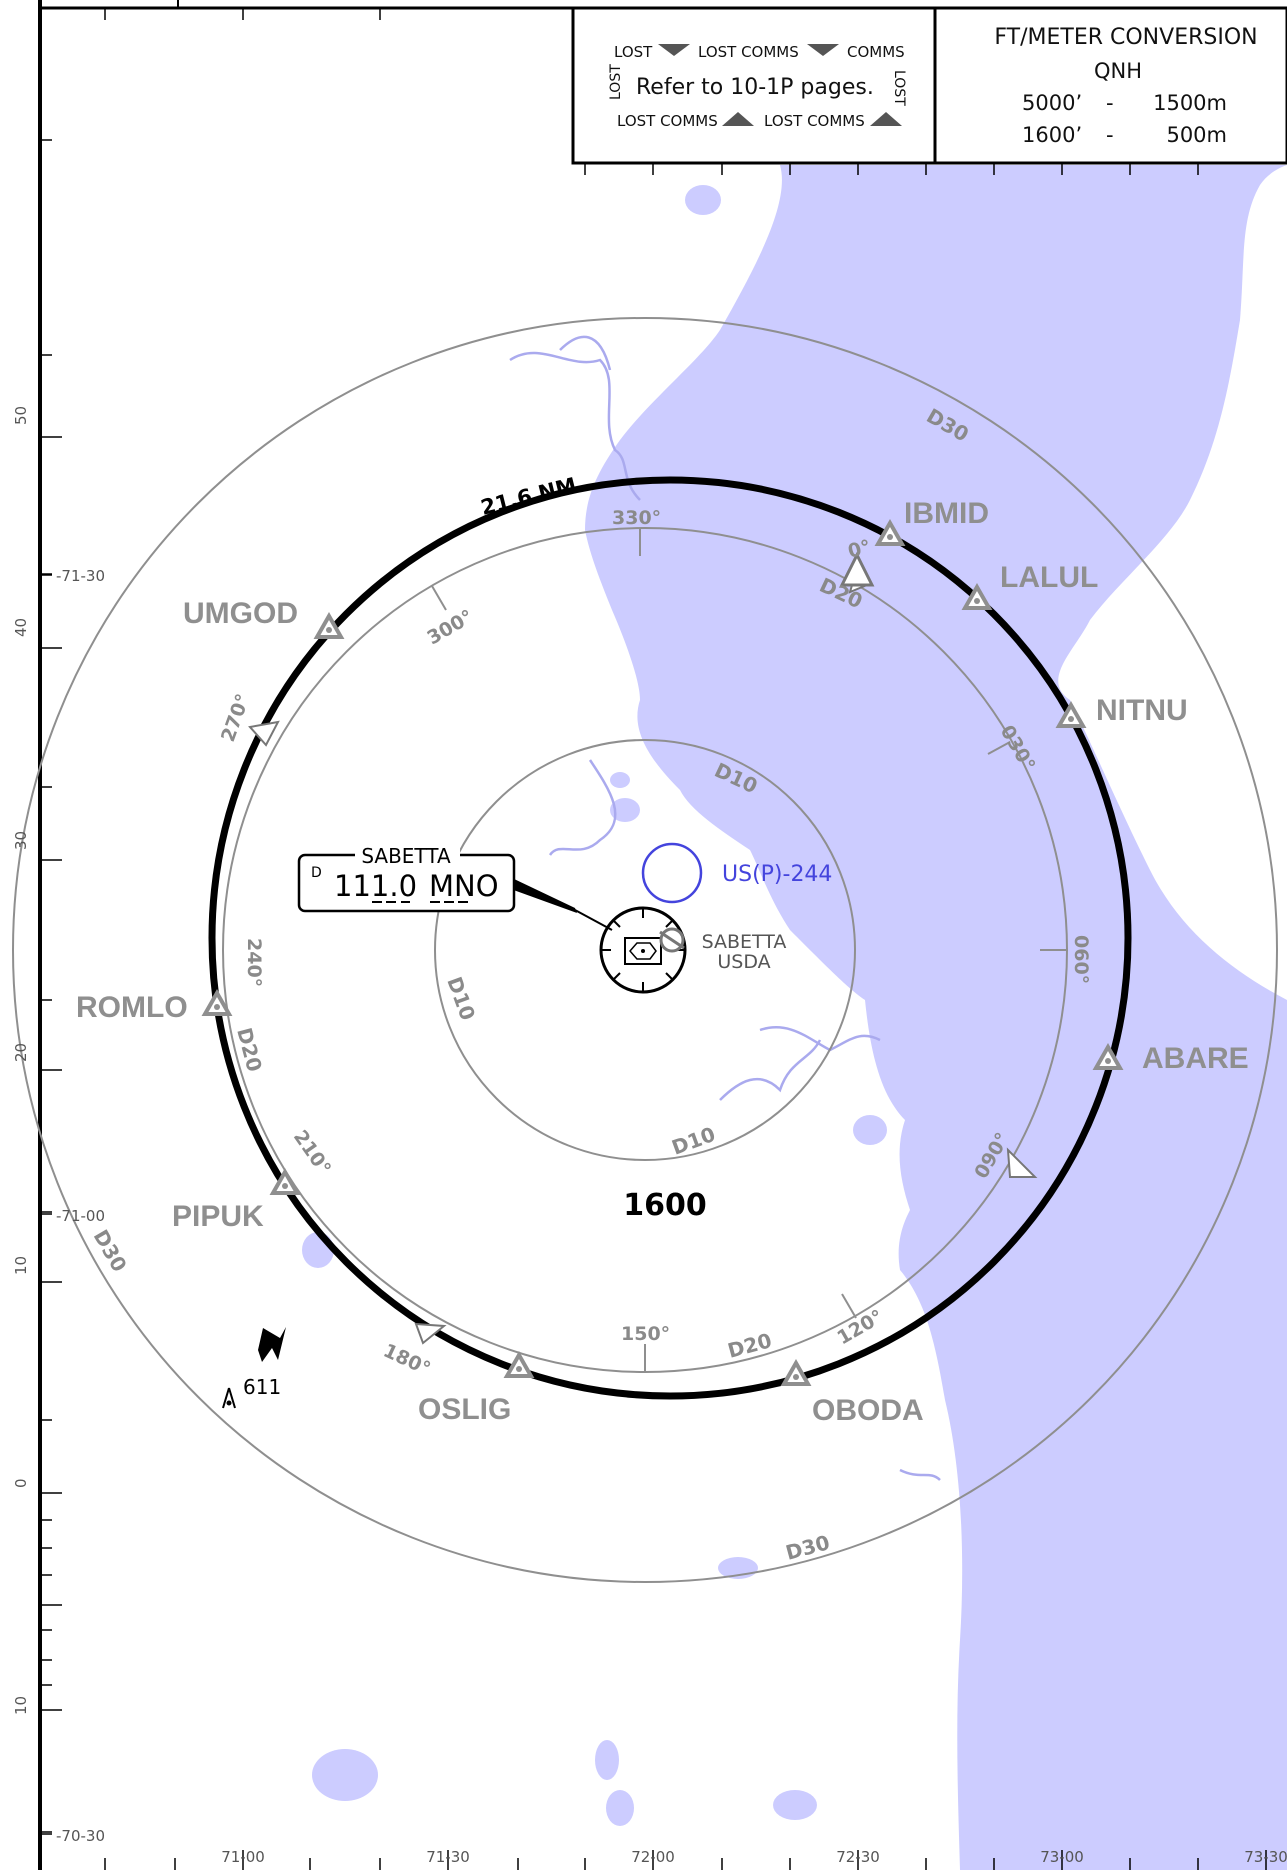  I want to click on waypoint-label: UMGOD, so click(240, 613).